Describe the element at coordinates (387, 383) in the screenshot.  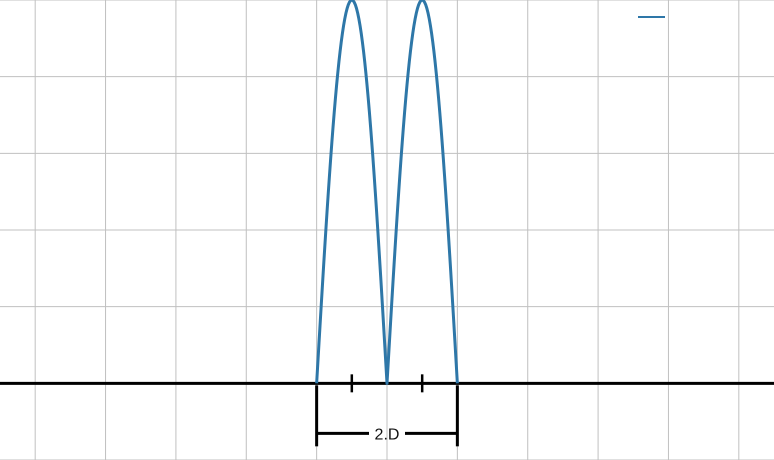
I see `axis-ticks` at that location.